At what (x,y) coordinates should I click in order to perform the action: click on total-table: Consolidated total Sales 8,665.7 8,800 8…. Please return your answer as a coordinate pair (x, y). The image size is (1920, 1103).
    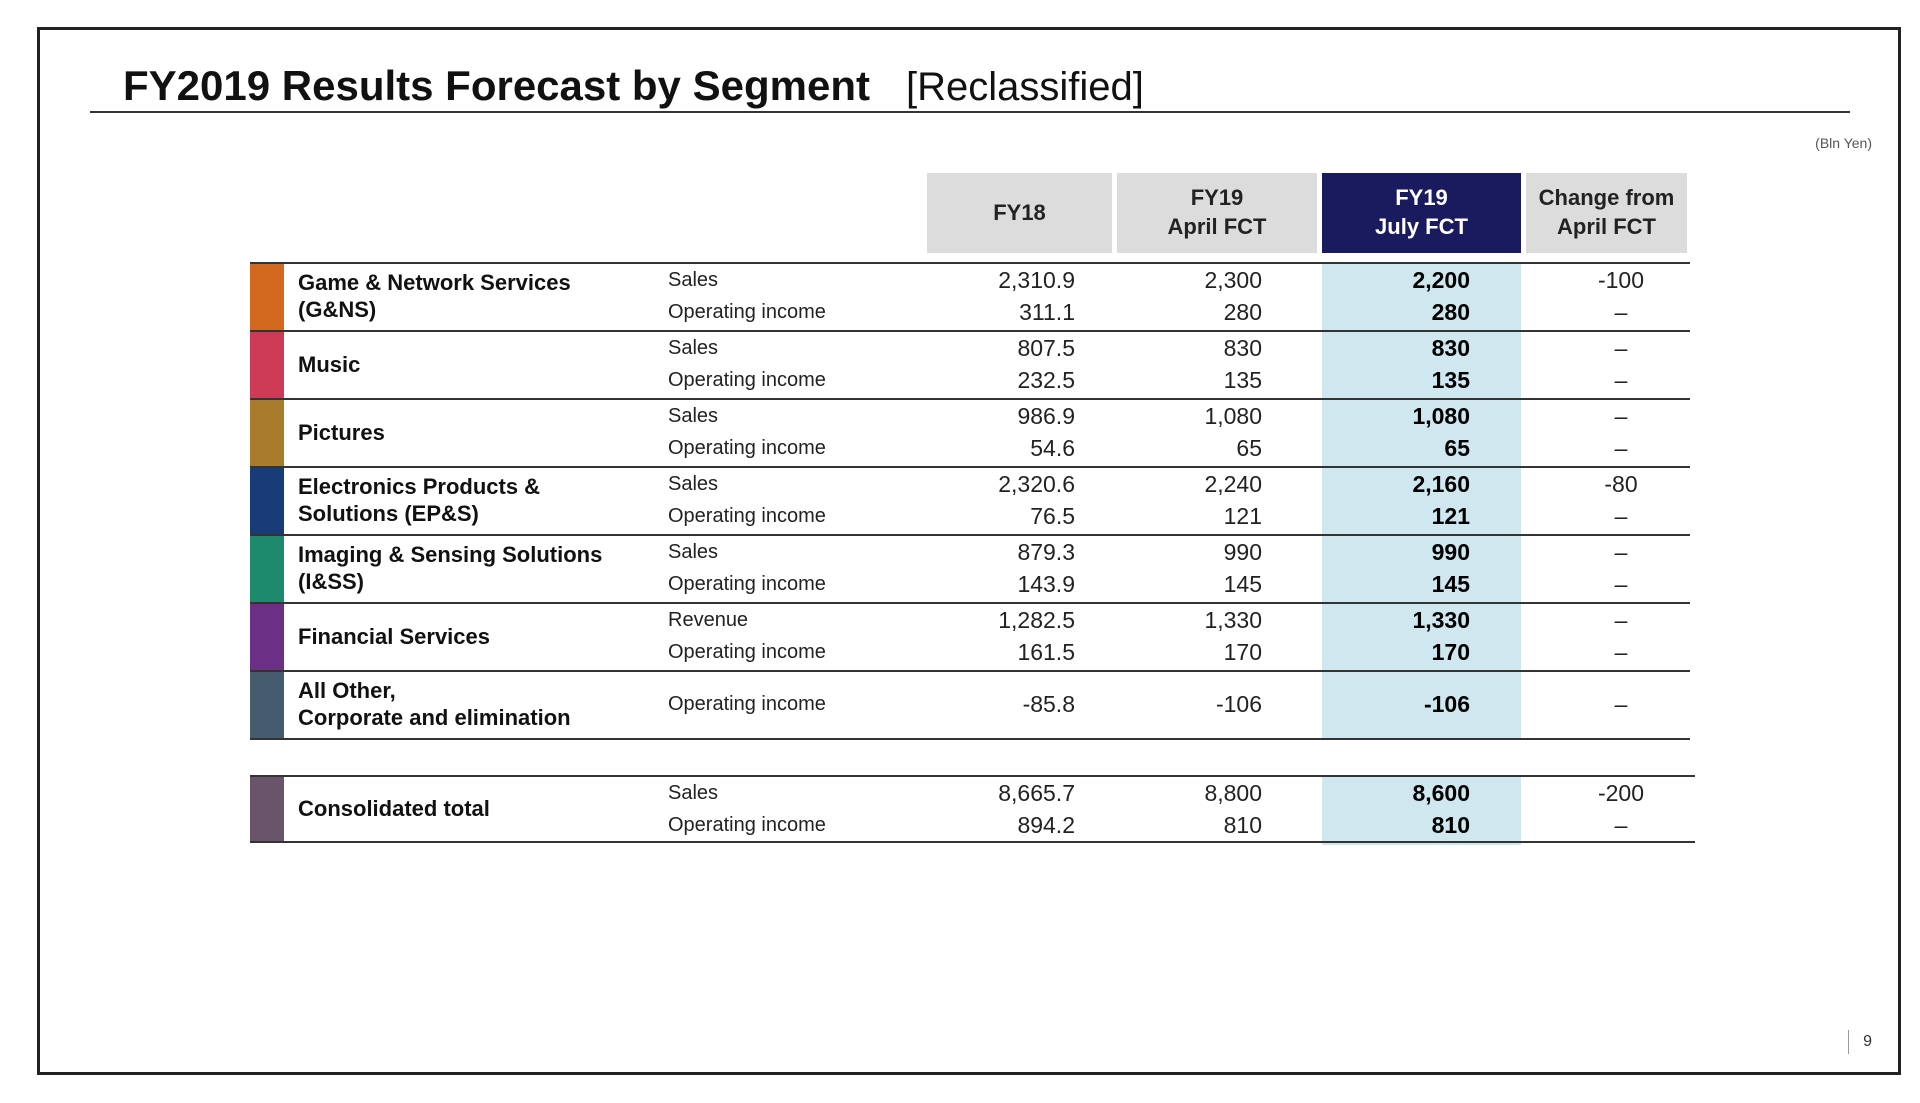
    Looking at the image, I should click on (972, 809).